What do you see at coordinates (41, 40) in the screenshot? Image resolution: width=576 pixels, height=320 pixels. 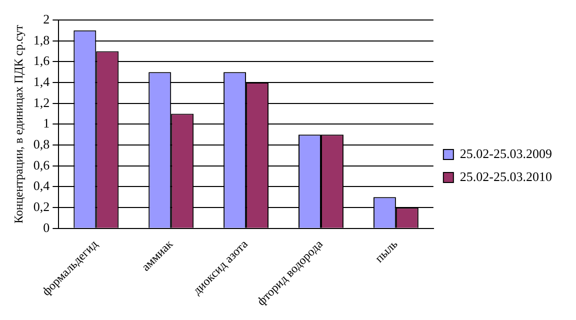 I see `y-tick-label: 1,8` at bounding box center [41, 40].